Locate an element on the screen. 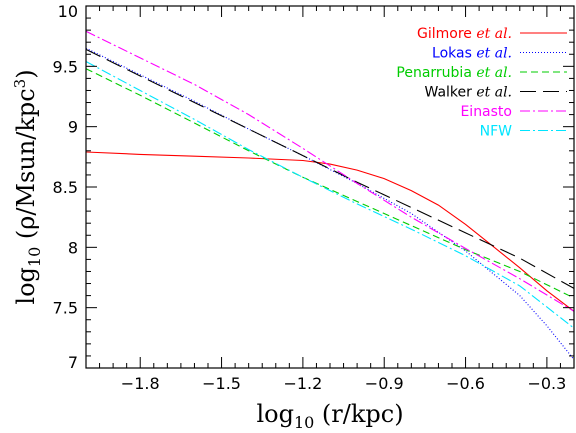 The width and height of the screenshot is (576, 433). y-tick-label: 7.5 is located at coordinates (65, 308).